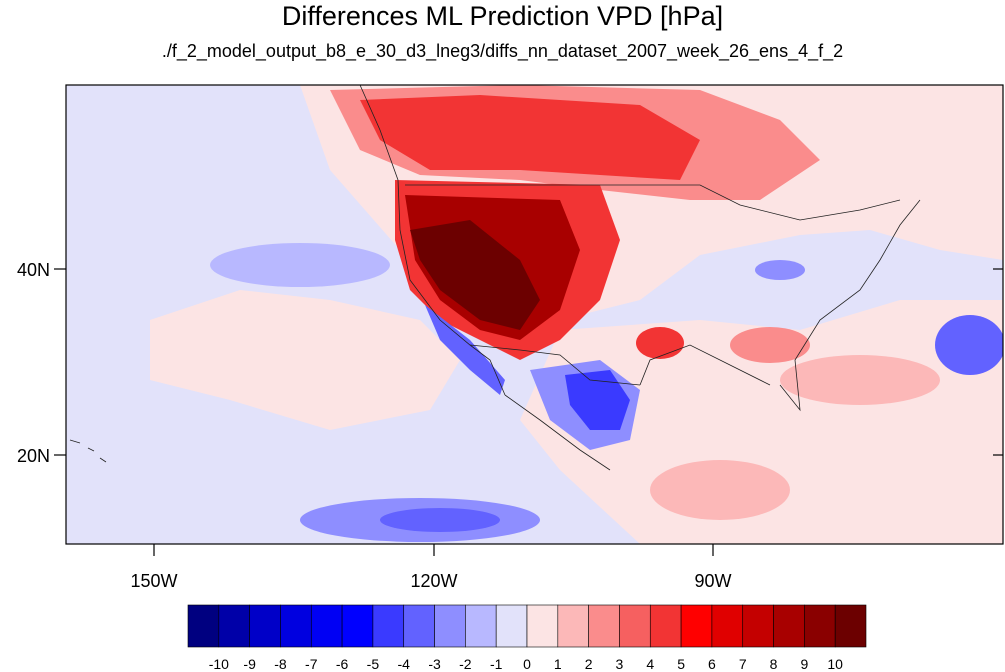 This screenshot has height=672, width=1005. I want to click on east-coastline, so click(850, 305).